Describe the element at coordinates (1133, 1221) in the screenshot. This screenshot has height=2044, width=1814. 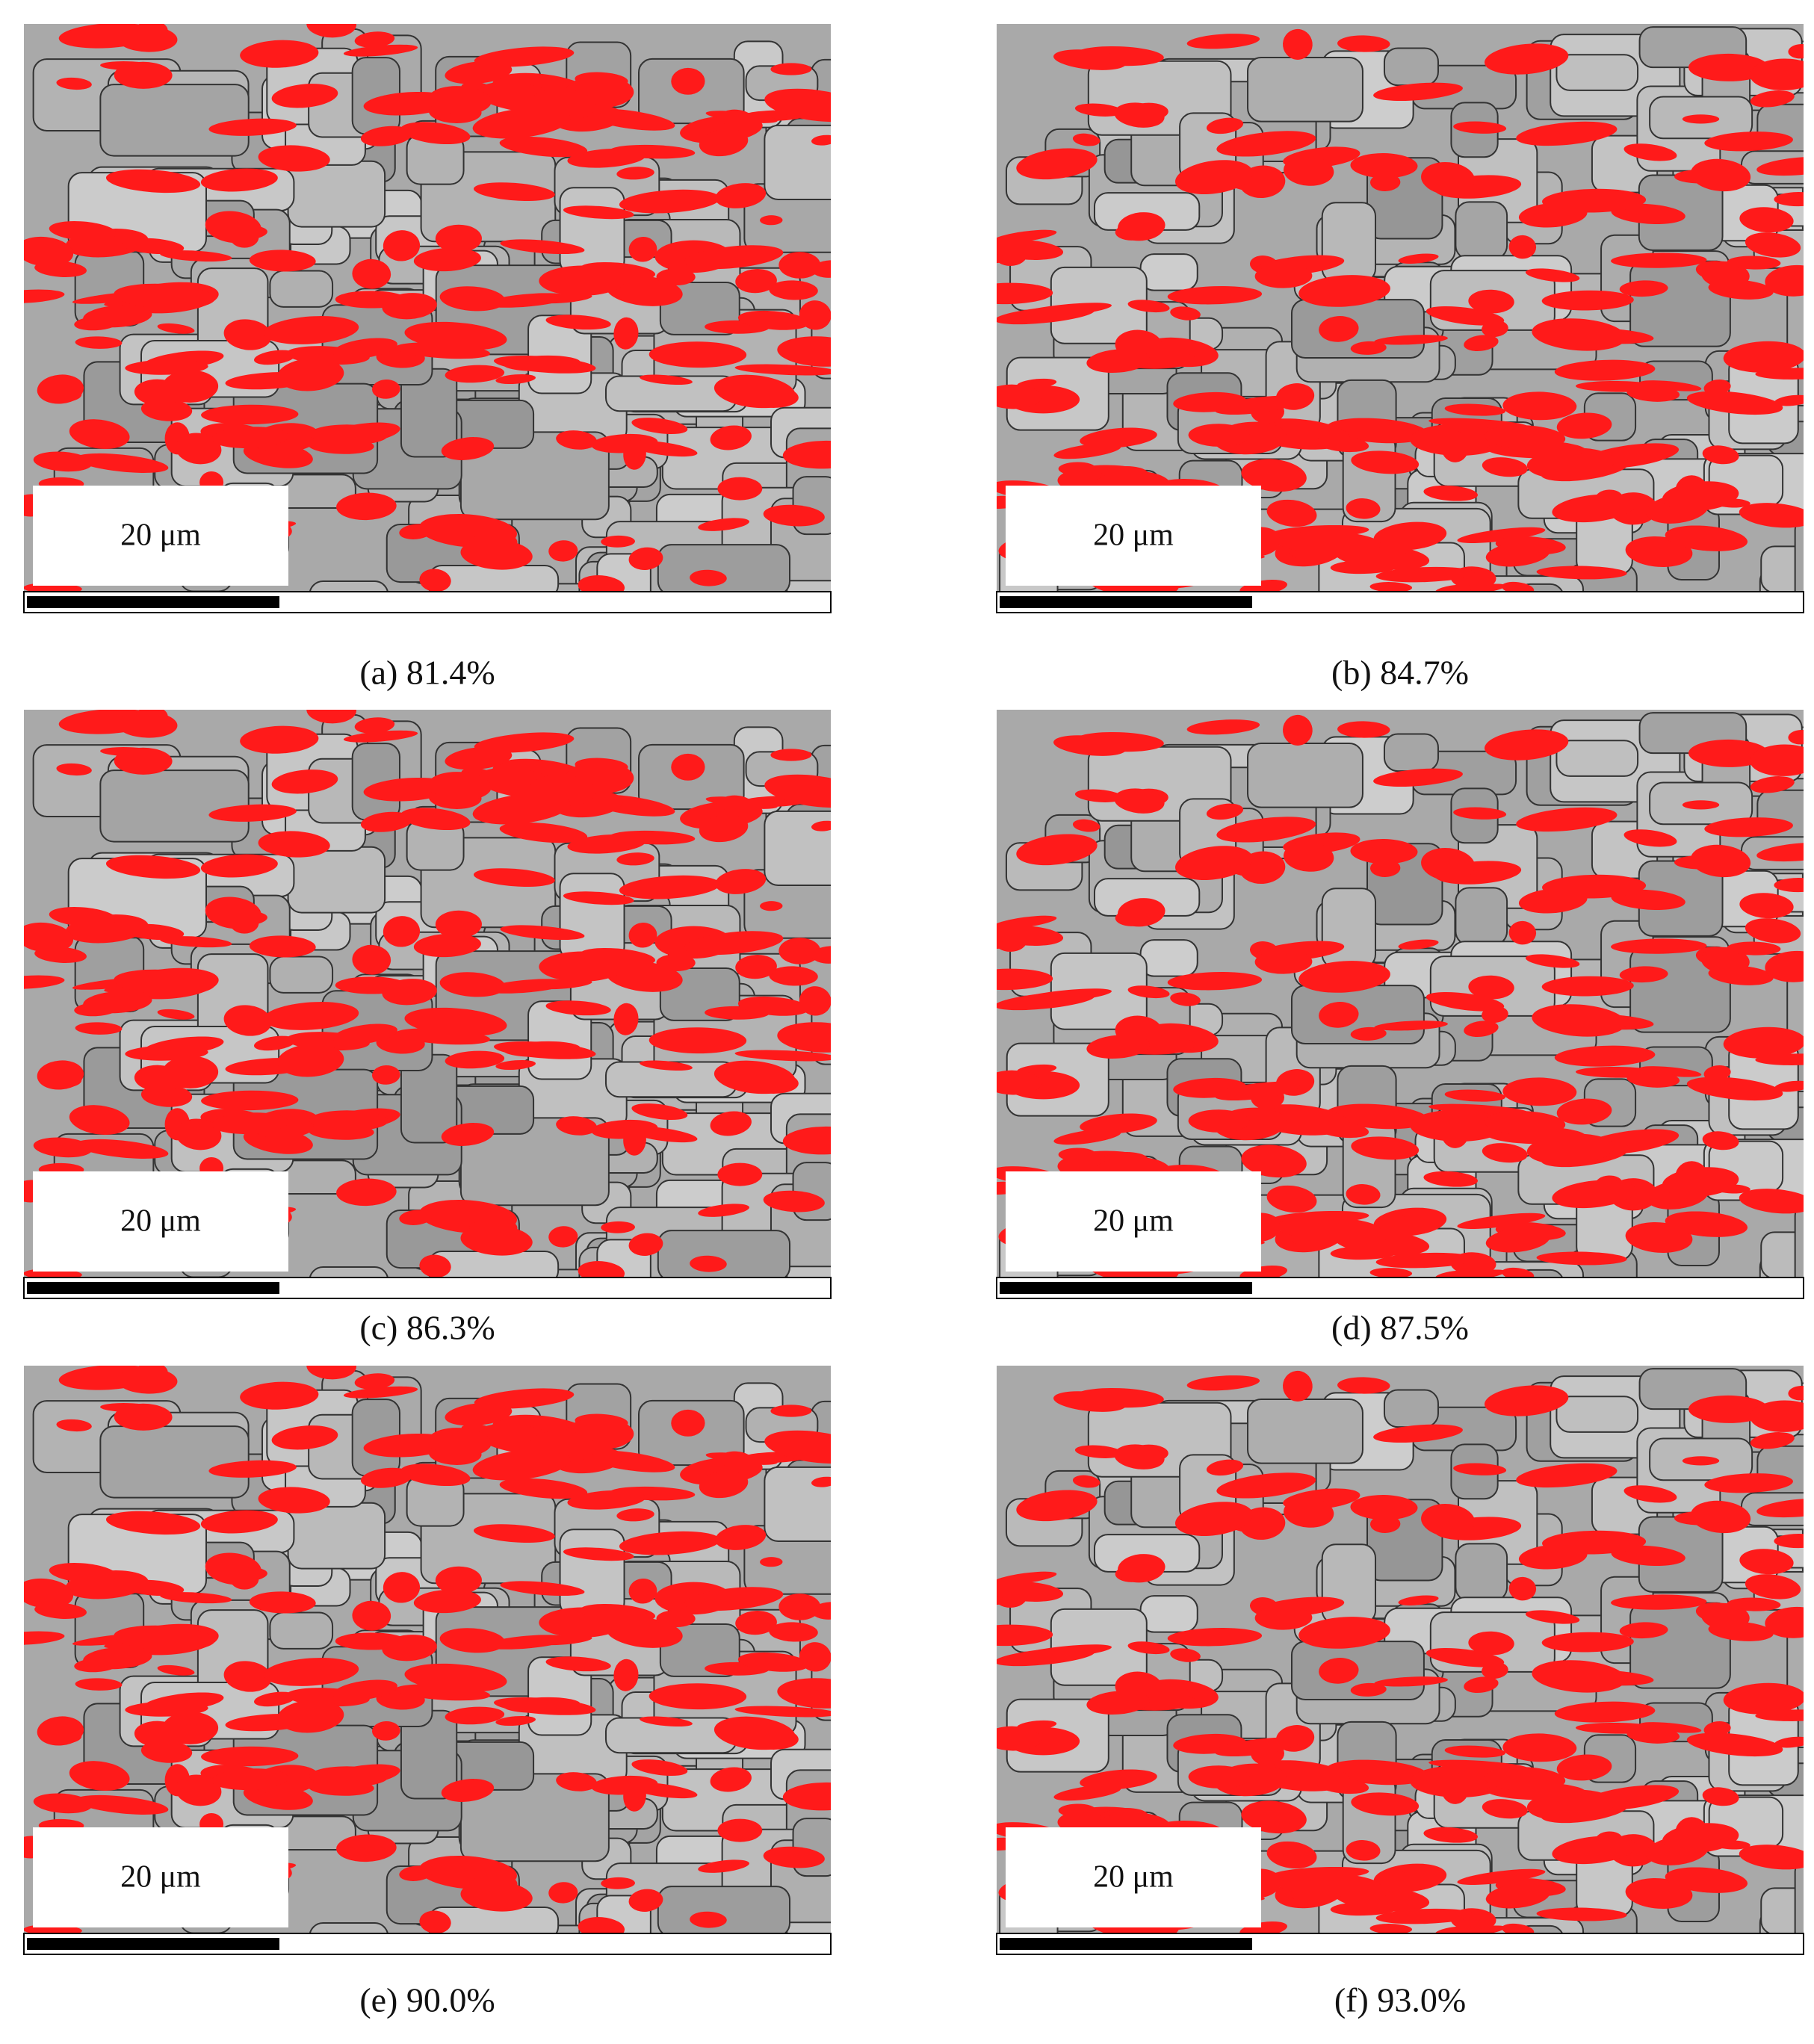
I see `scale-label: 20 μm` at that location.